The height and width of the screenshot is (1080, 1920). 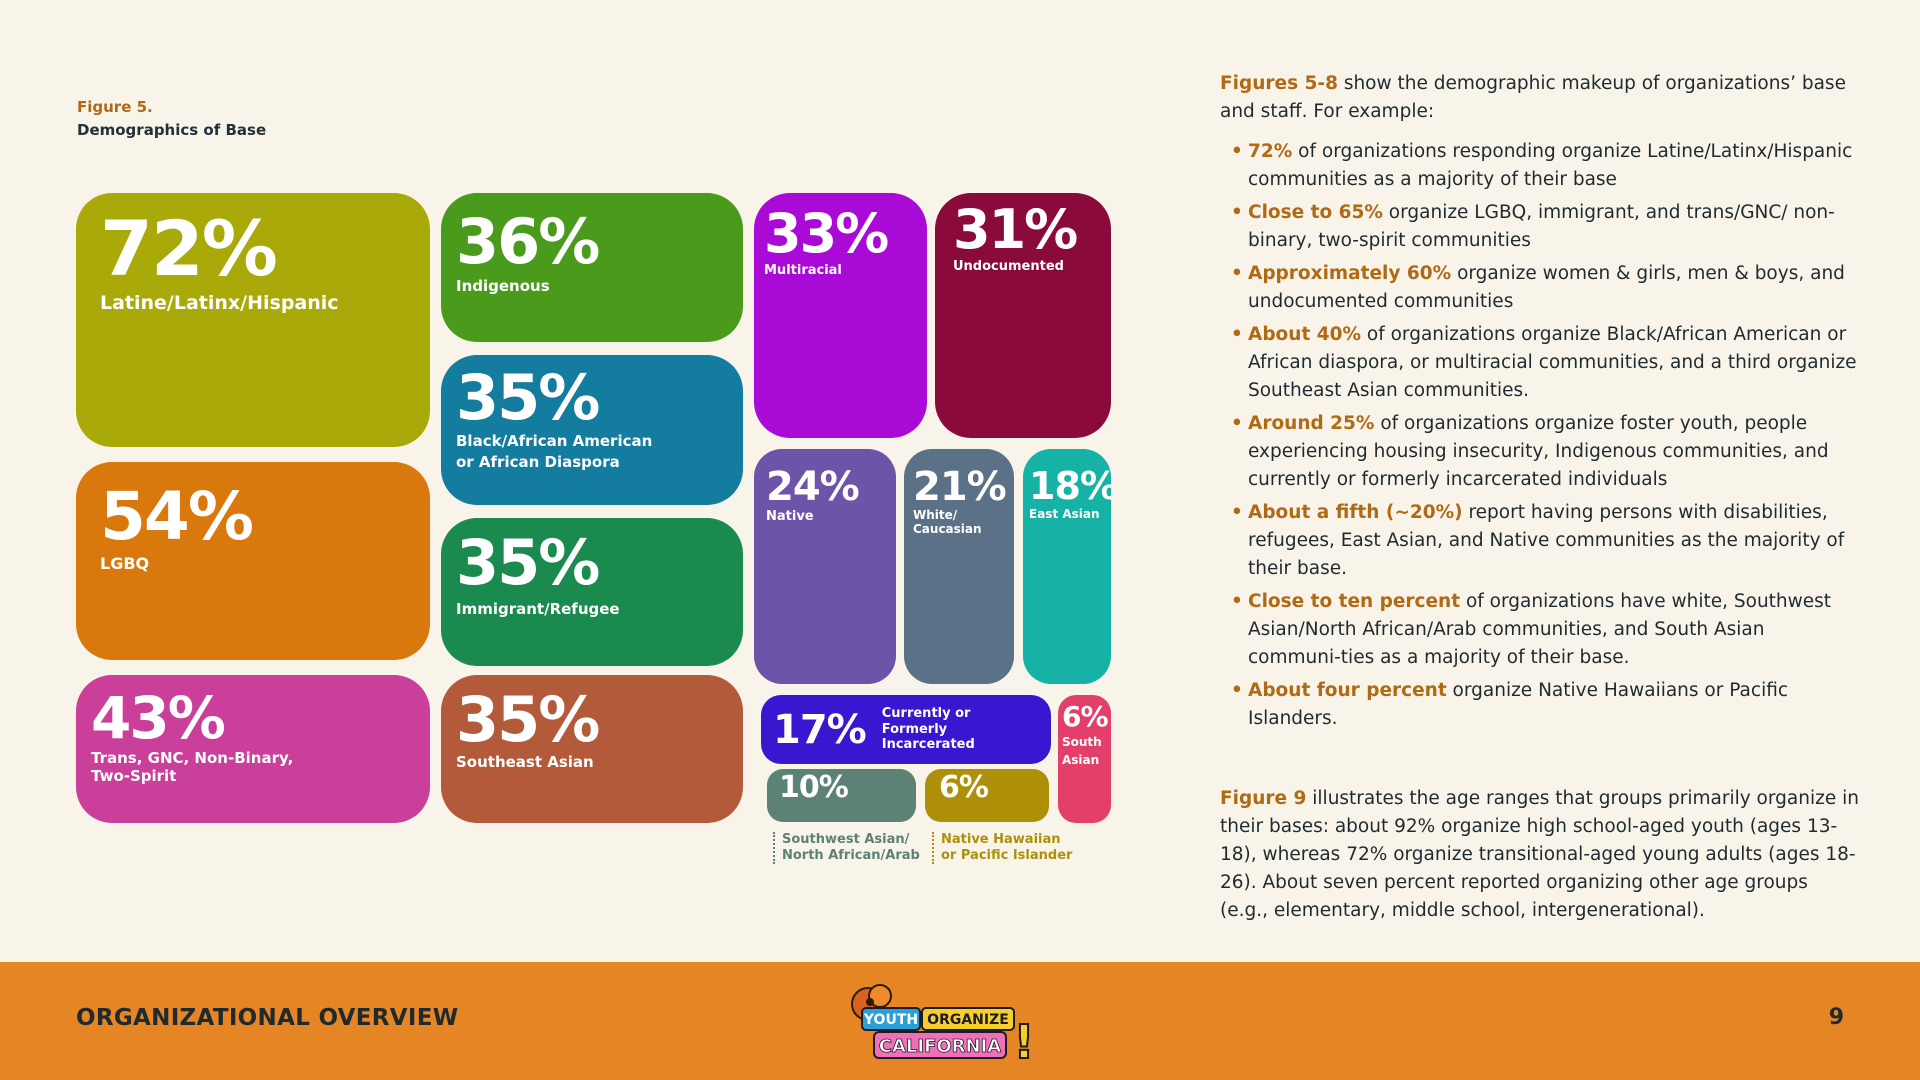 What do you see at coordinates (528, 241) in the screenshot?
I see `tile-percent: 36%` at bounding box center [528, 241].